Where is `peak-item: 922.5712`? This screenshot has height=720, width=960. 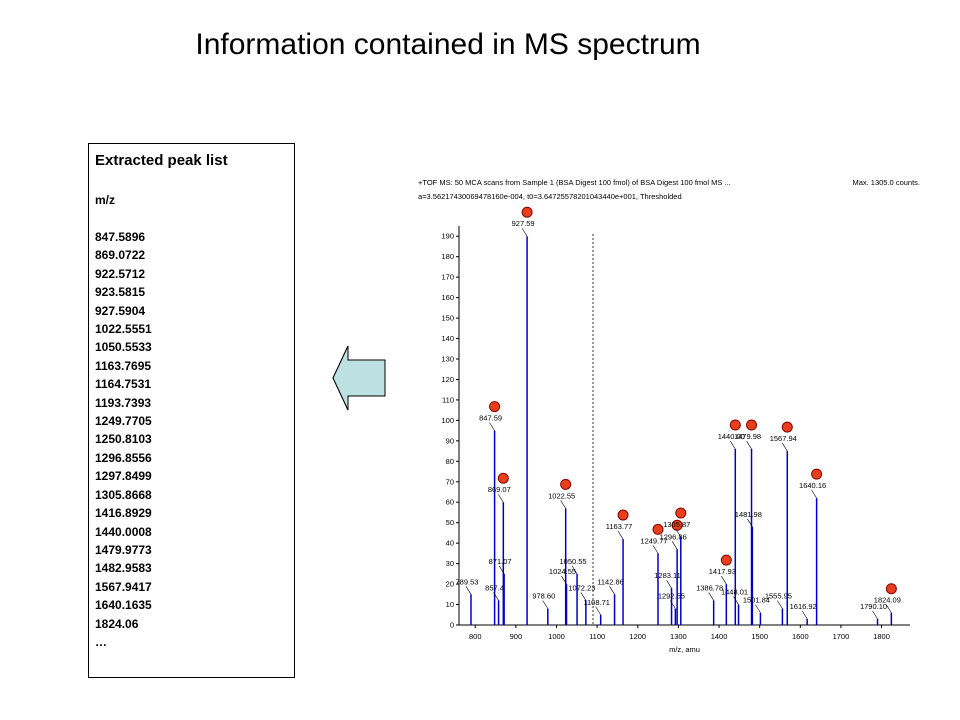
peak-item: 922.5712 is located at coordinates (120, 273).